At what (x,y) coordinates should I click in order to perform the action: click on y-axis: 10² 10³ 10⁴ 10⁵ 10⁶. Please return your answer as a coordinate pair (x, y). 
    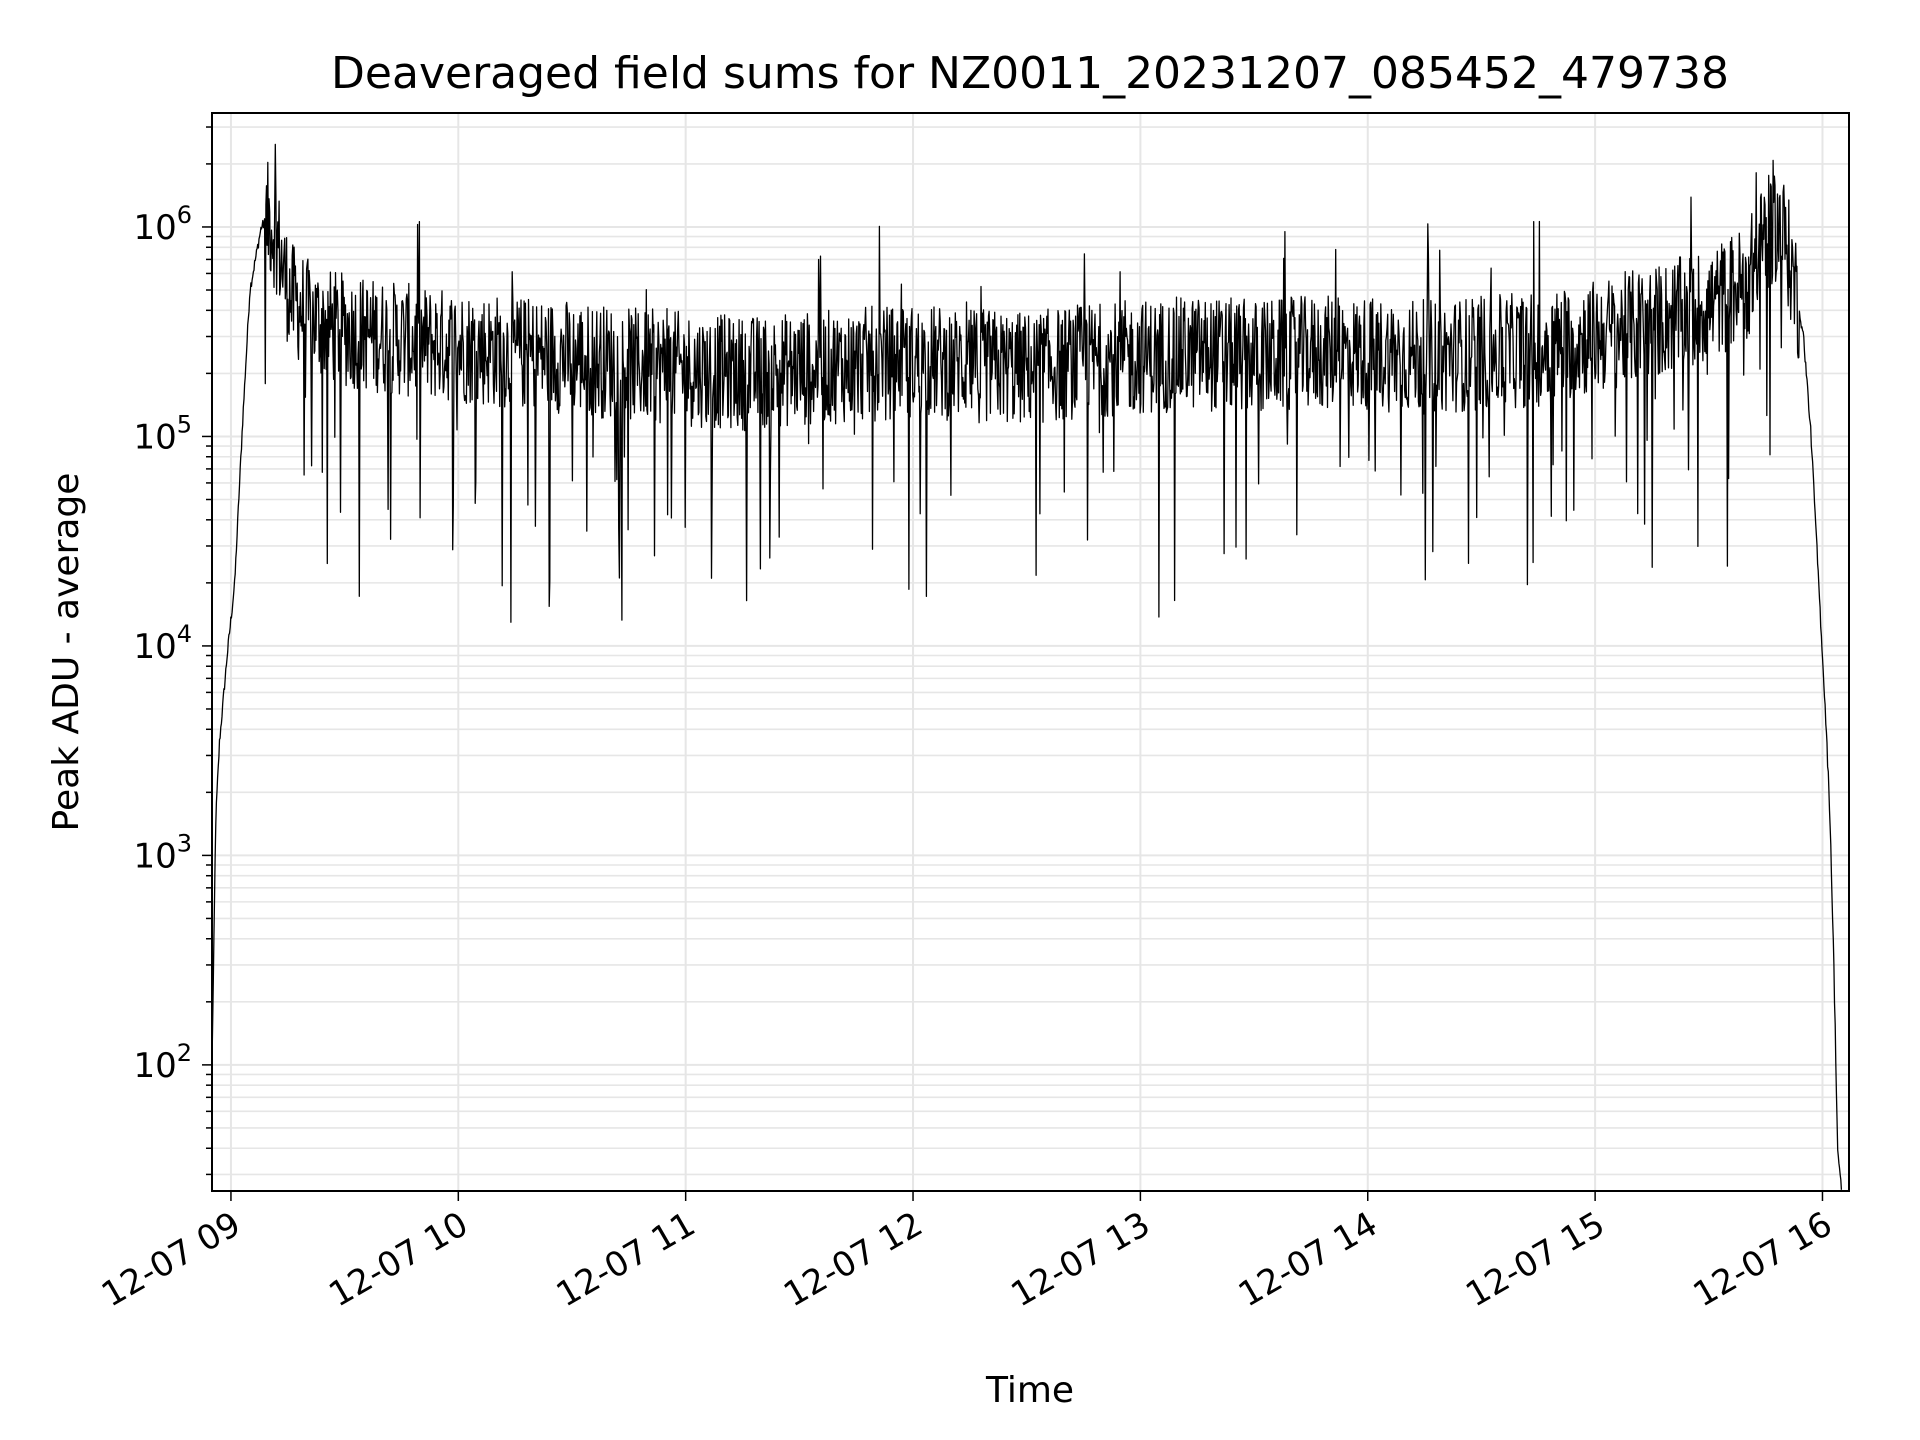
    Looking at the image, I should click on (172, 651).